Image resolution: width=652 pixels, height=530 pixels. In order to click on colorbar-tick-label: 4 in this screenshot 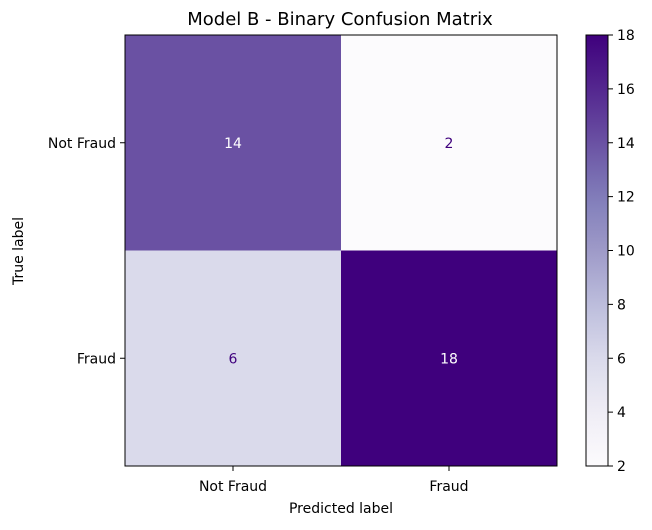, I will do `click(621, 413)`.